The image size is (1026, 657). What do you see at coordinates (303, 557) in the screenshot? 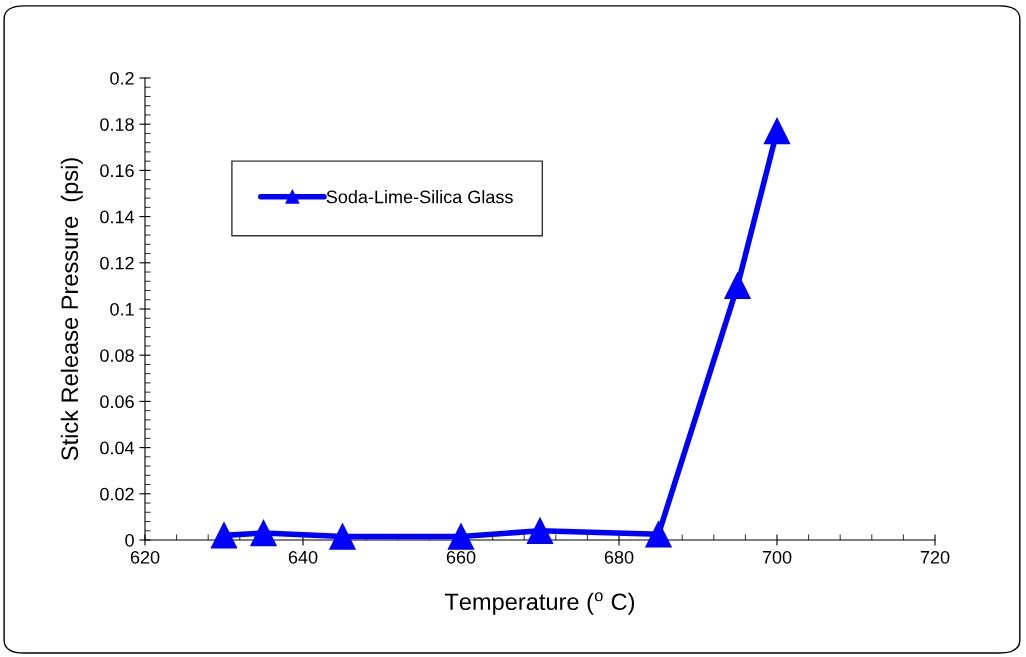
I see `x-tick-label: 640` at bounding box center [303, 557].